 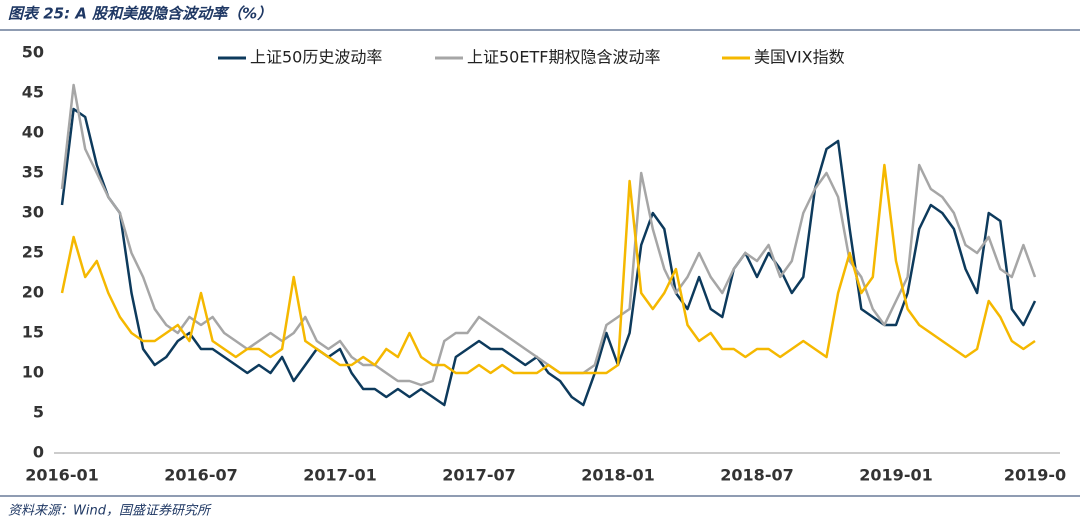 I want to click on legend-label: 上证50ETF期权隐含波动率, so click(x=563, y=57).